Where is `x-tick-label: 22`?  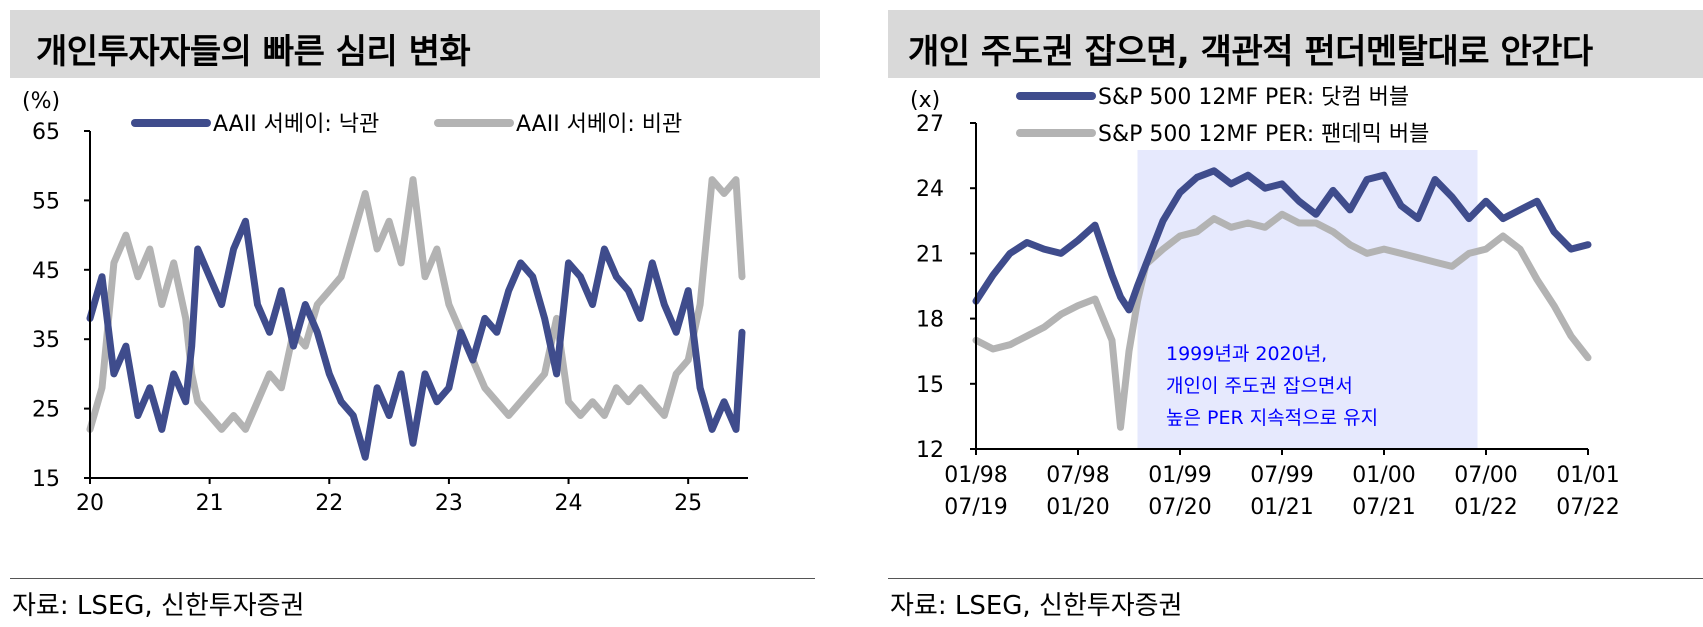 x-tick-label: 22 is located at coordinates (329, 503).